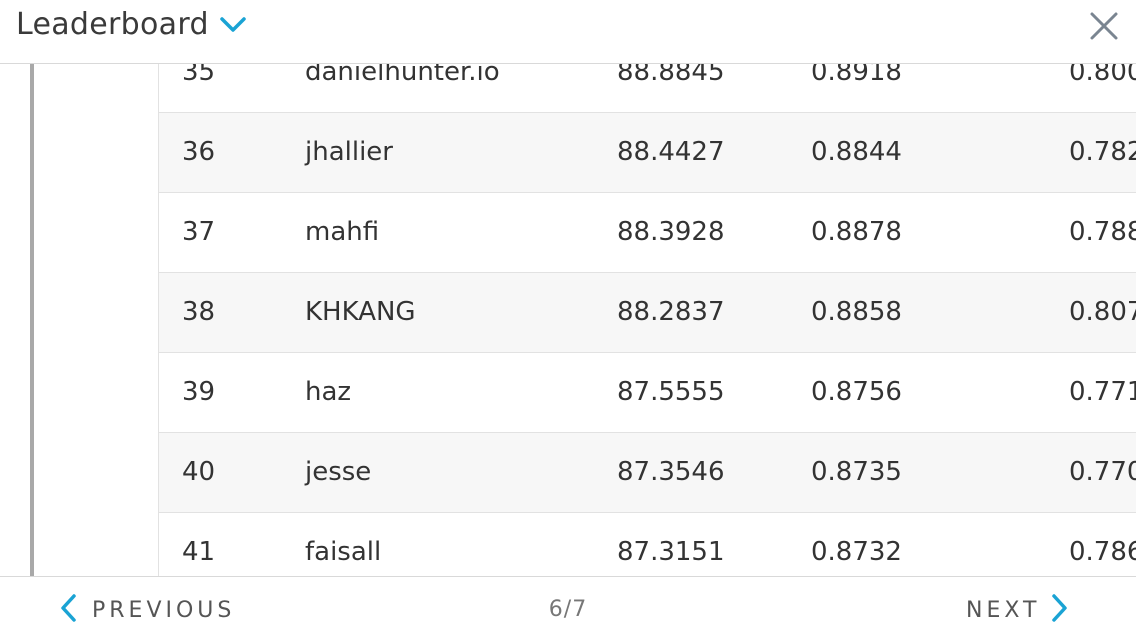 The height and width of the screenshot is (641, 1136). I want to click on table-row: 37 mahfi 88.3928 0.8878 0.788, so click(647, 233).